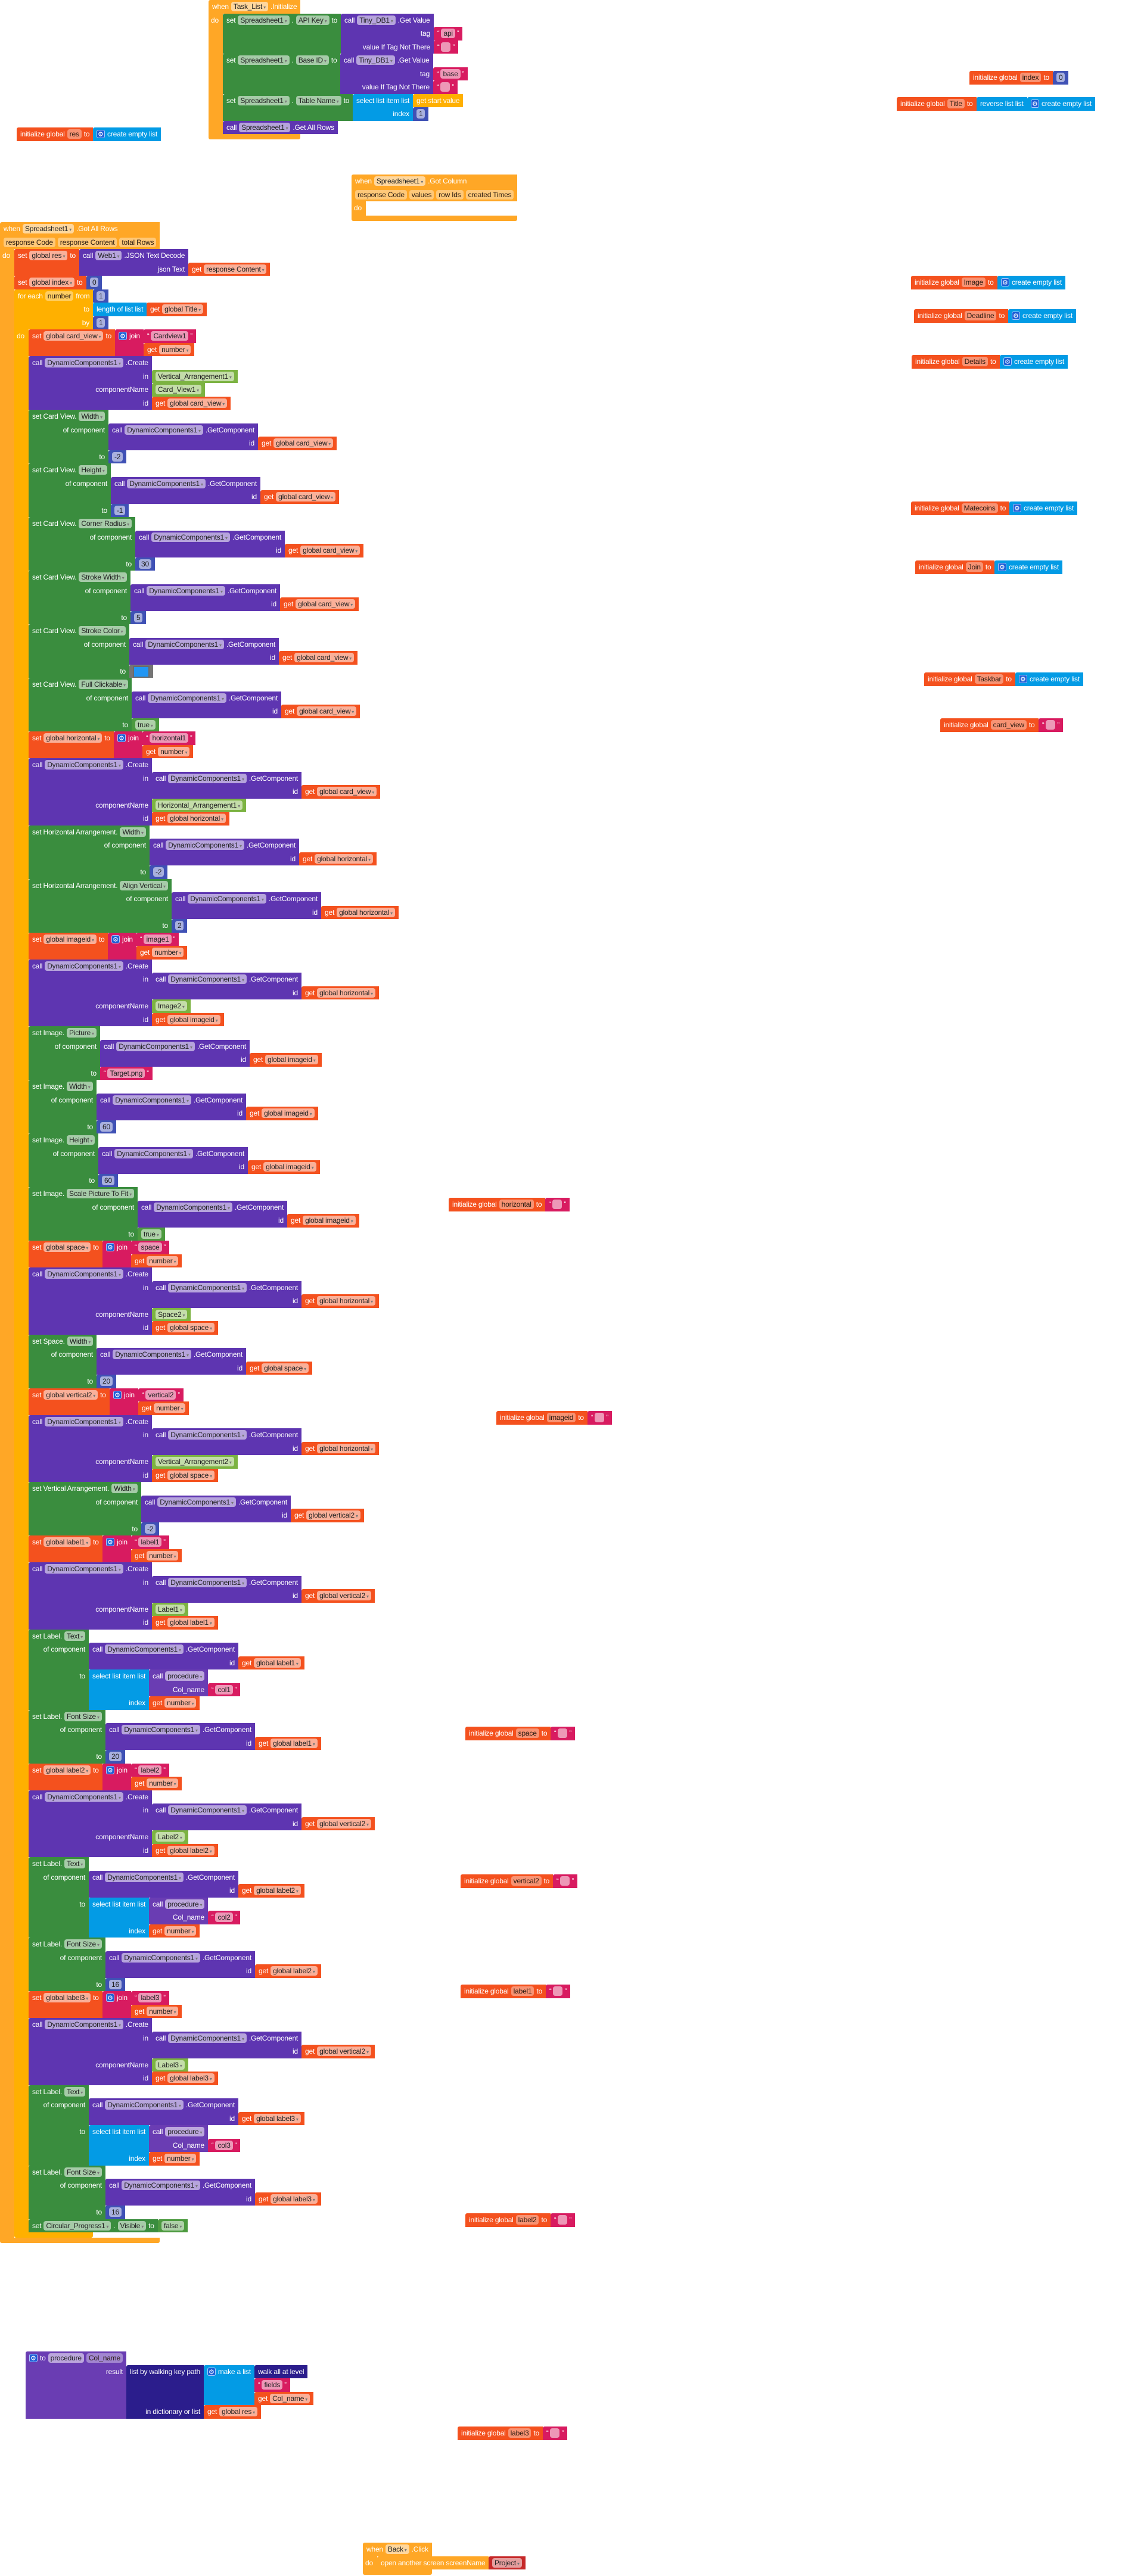 This screenshot has width=1144, height=2576. I want to click on math-block: 16, so click(115, 2212).